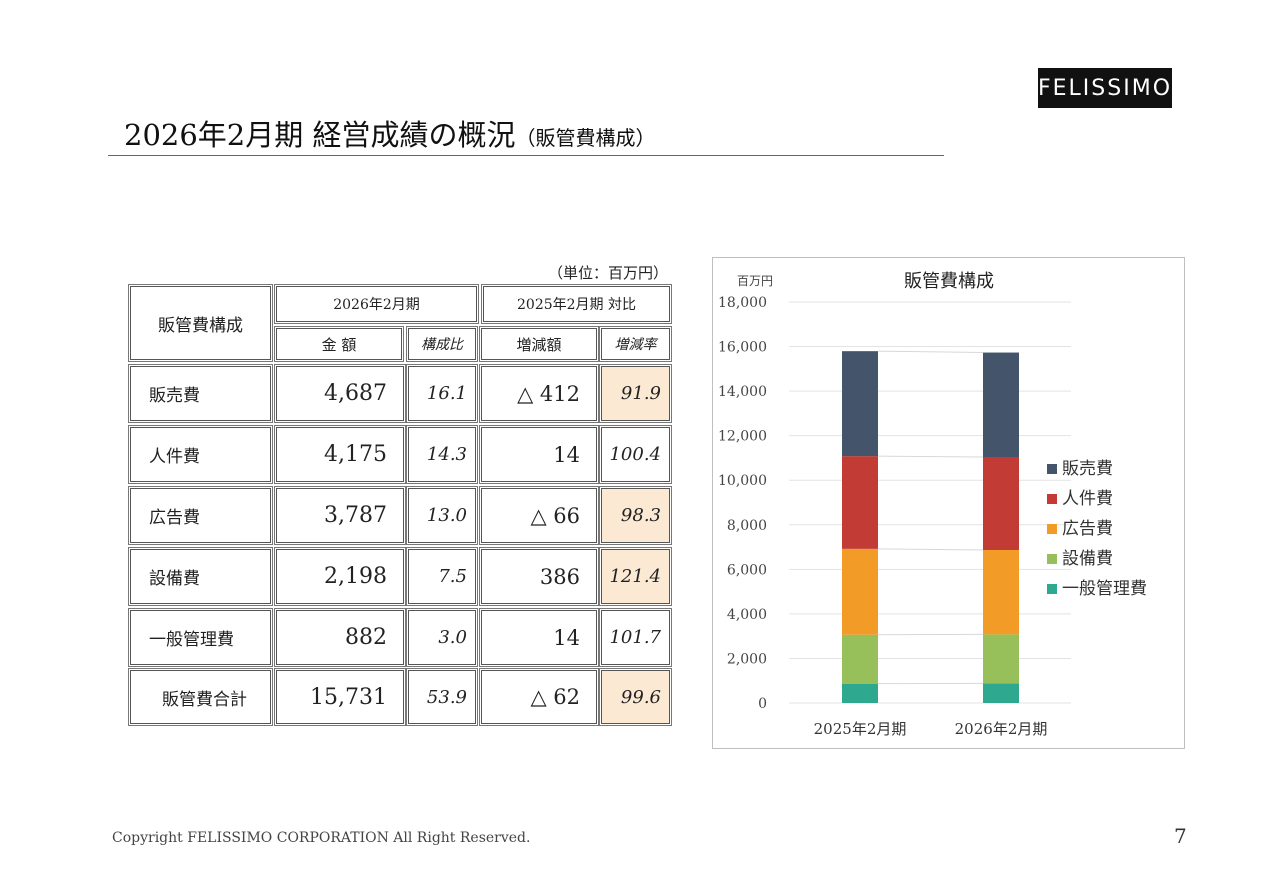 This screenshot has height=886, width=1280. What do you see at coordinates (1087, 529) in the screenshot?
I see `legend-label: 広告費` at bounding box center [1087, 529].